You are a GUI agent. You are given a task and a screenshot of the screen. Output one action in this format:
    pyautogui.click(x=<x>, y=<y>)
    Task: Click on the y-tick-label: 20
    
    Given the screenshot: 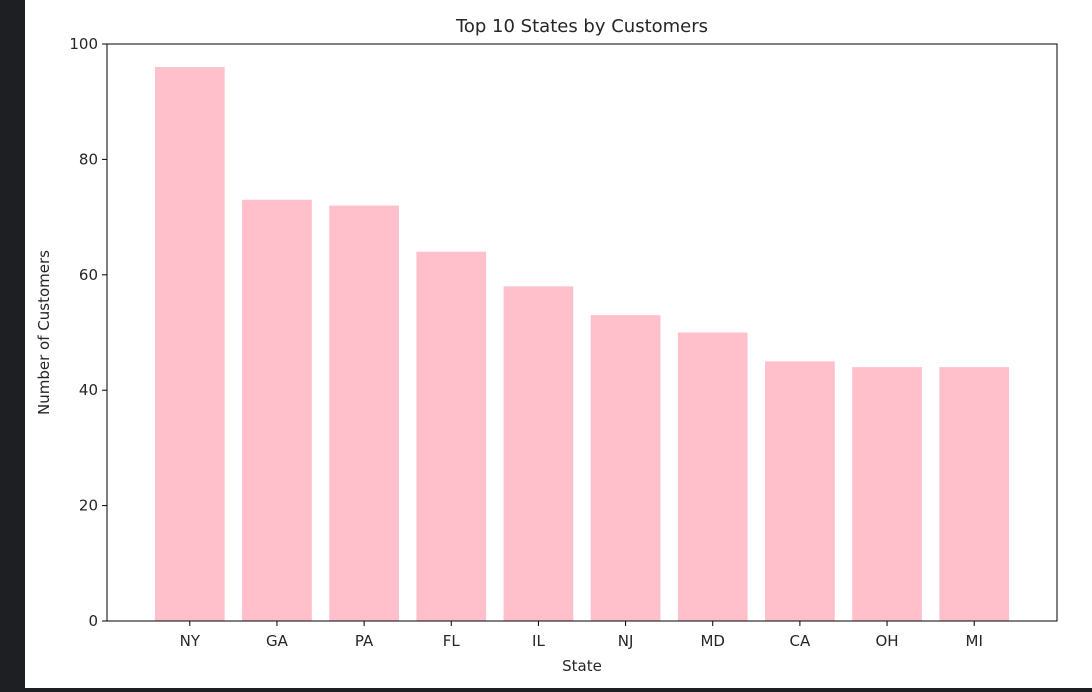 What is the action you would take?
    pyautogui.click(x=88, y=506)
    